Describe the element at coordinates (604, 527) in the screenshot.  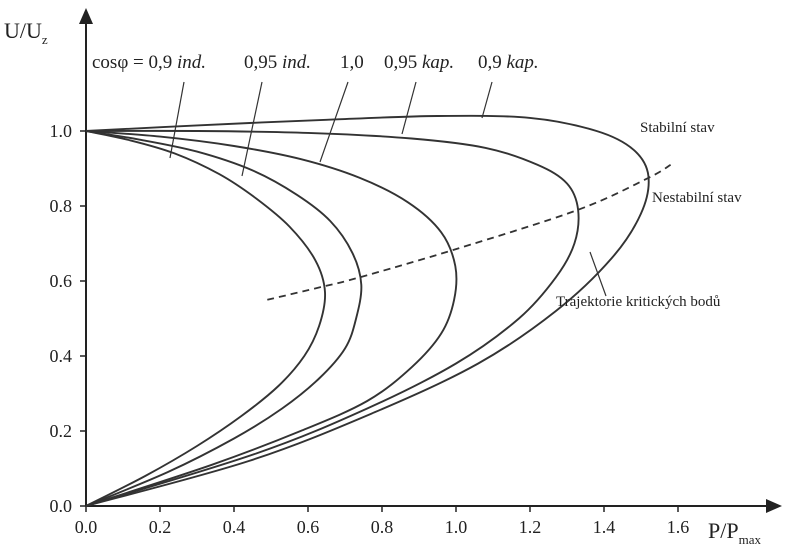
I see `x-tick-label: 1.4` at that location.